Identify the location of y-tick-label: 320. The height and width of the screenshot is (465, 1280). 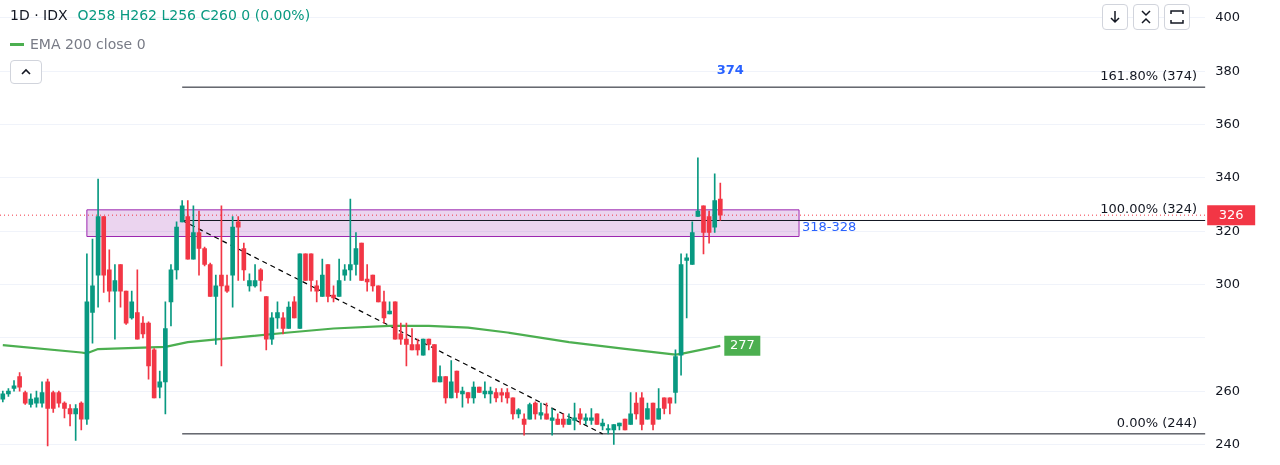
(1228, 230).